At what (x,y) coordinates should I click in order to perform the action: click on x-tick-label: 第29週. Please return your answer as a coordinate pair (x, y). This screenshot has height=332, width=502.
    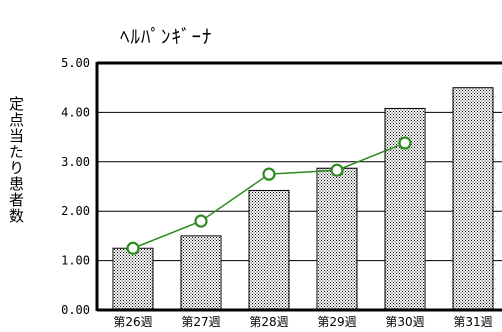
    Looking at the image, I should click on (336, 322).